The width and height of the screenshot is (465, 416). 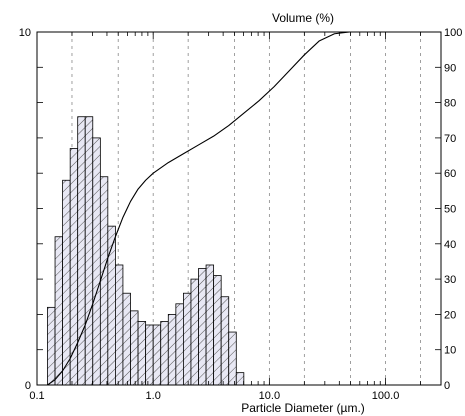 What do you see at coordinates (303, 18) in the screenshot?
I see `right-axis-title: Volume (%)` at bounding box center [303, 18].